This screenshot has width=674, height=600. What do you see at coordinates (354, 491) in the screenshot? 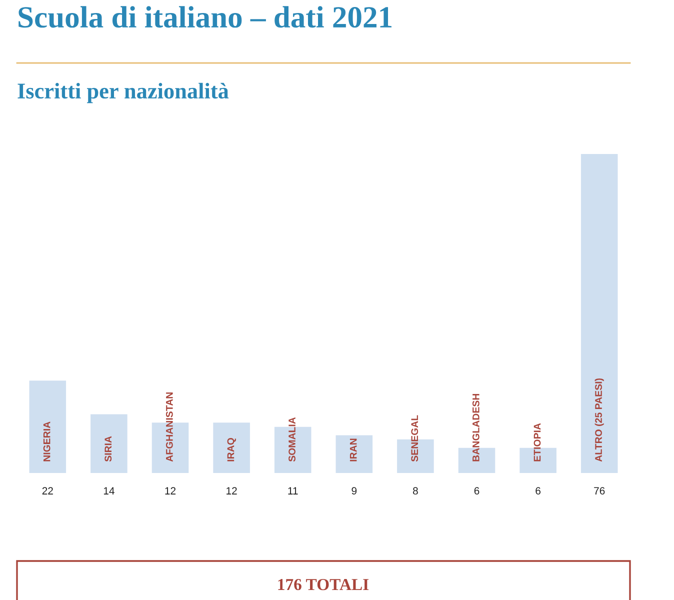
I see `data-label: 9` at bounding box center [354, 491].